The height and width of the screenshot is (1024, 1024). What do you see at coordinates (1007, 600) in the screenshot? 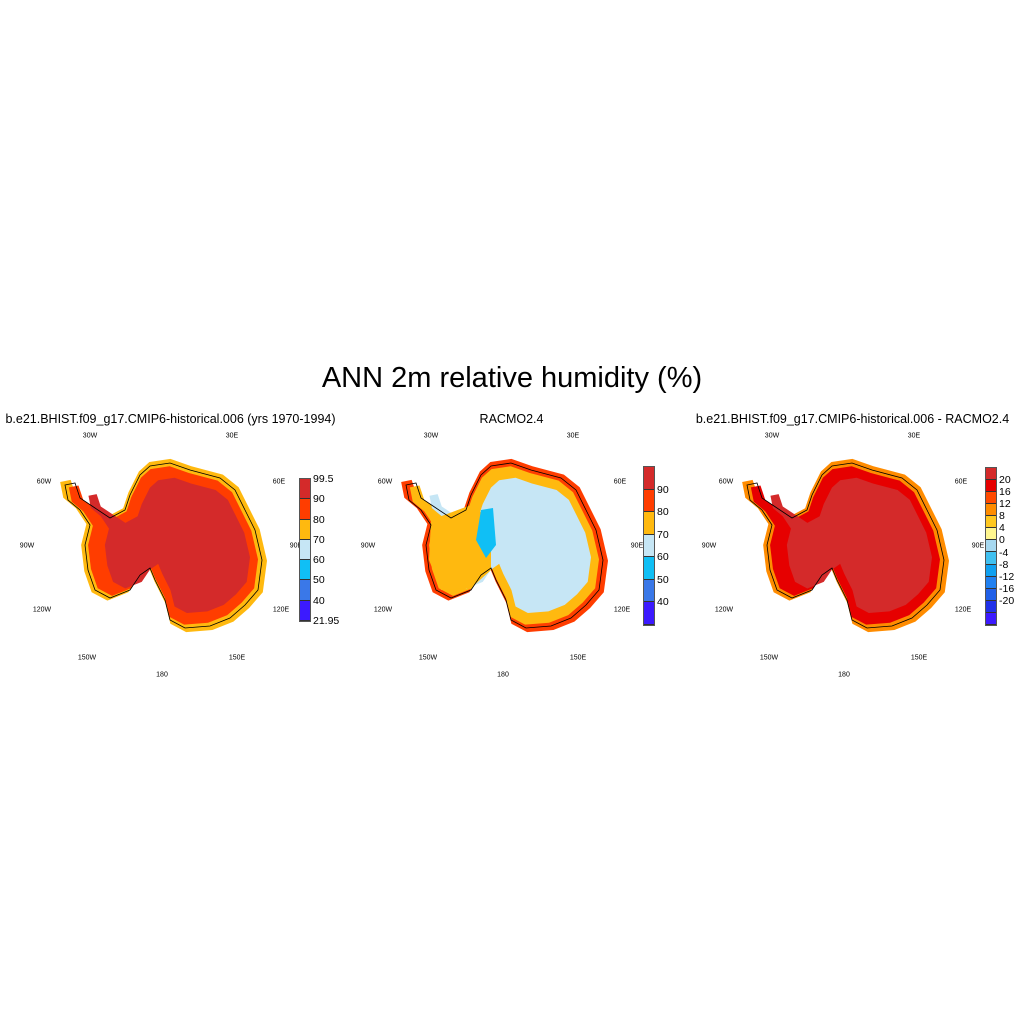
I see `colorbar-label: -20` at bounding box center [1007, 600].